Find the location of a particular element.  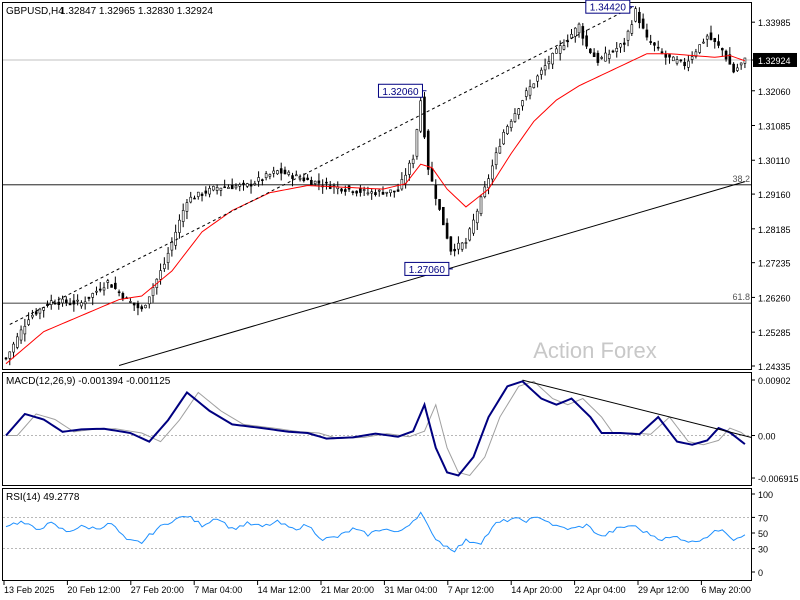

current-price-box is located at coordinates (775, 59).